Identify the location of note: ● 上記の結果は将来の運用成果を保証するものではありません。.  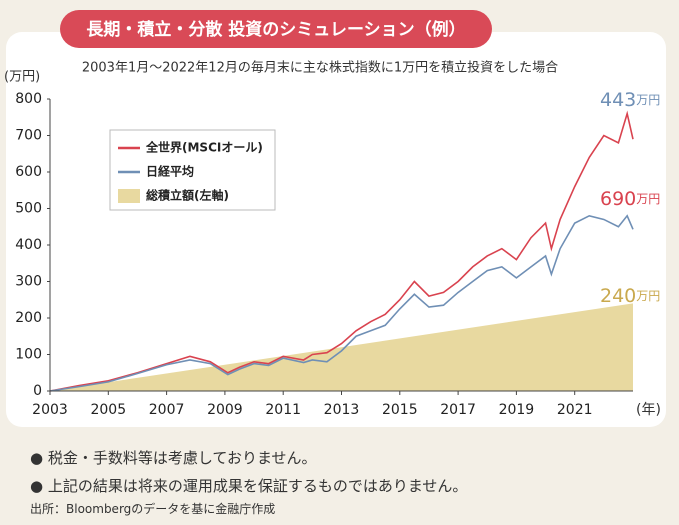
(249, 486).